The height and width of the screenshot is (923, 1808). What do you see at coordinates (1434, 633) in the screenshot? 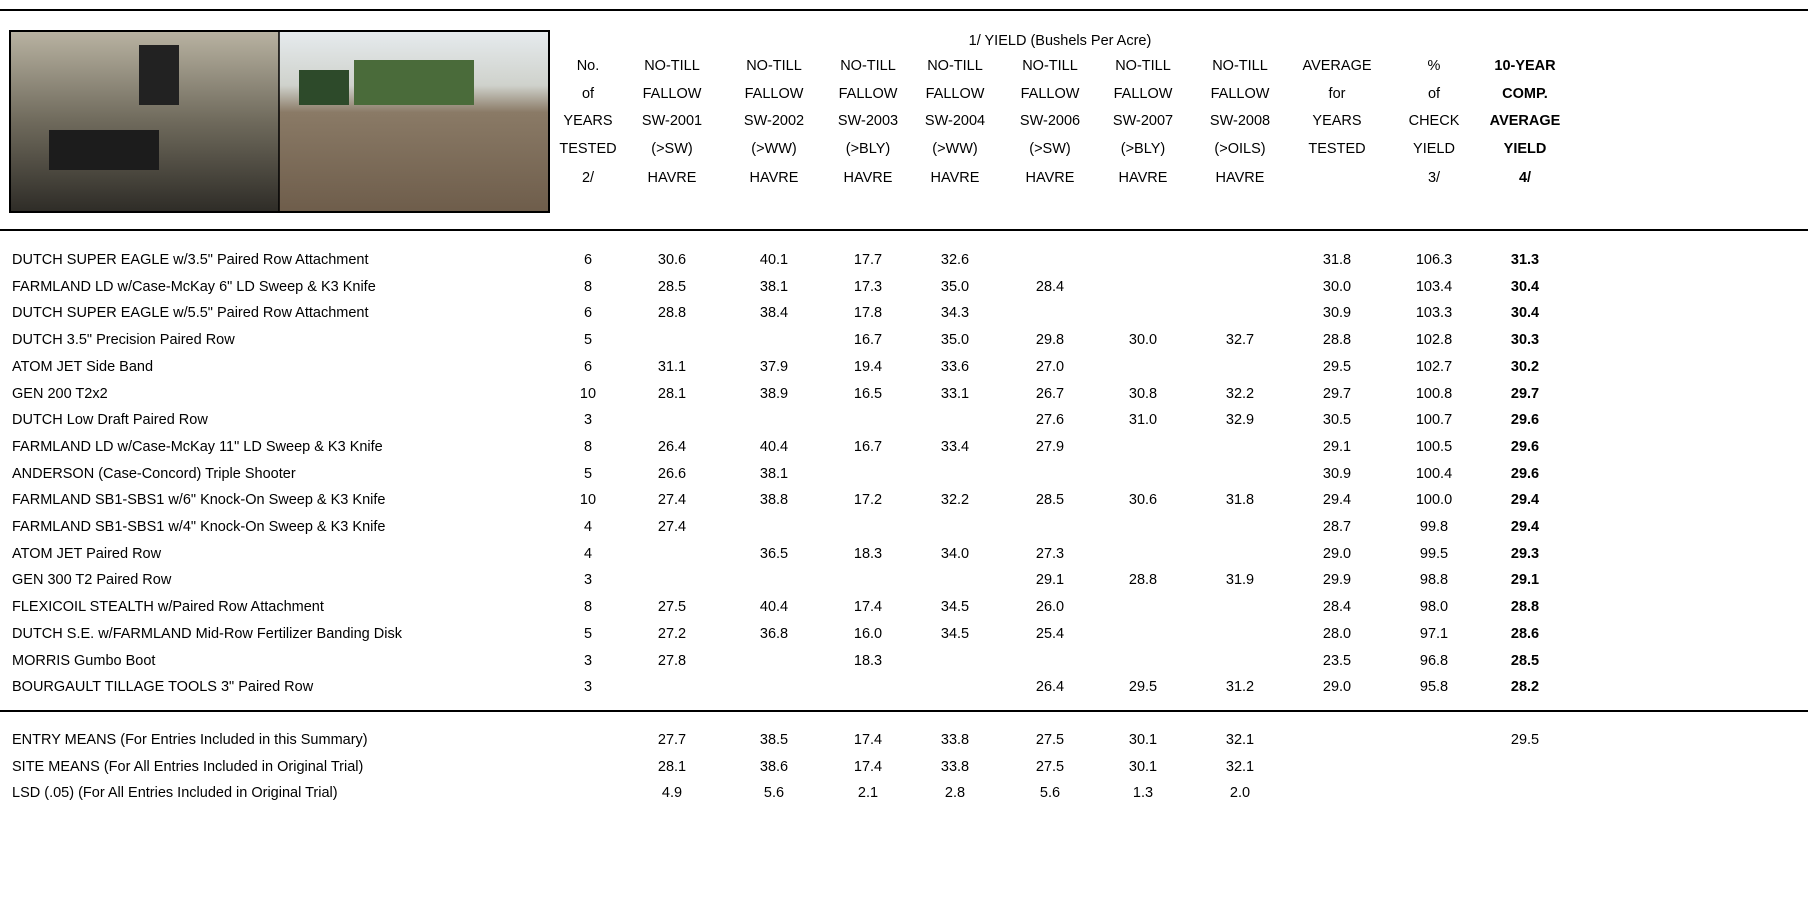
I see `cell: 97.1` at bounding box center [1434, 633].